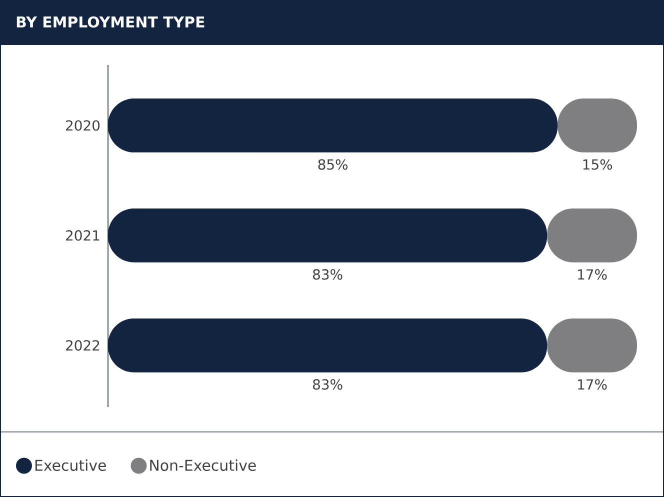 The width and height of the screenshot is (664, 497). I want to click on legend-label: Executive, so click(70, 465).